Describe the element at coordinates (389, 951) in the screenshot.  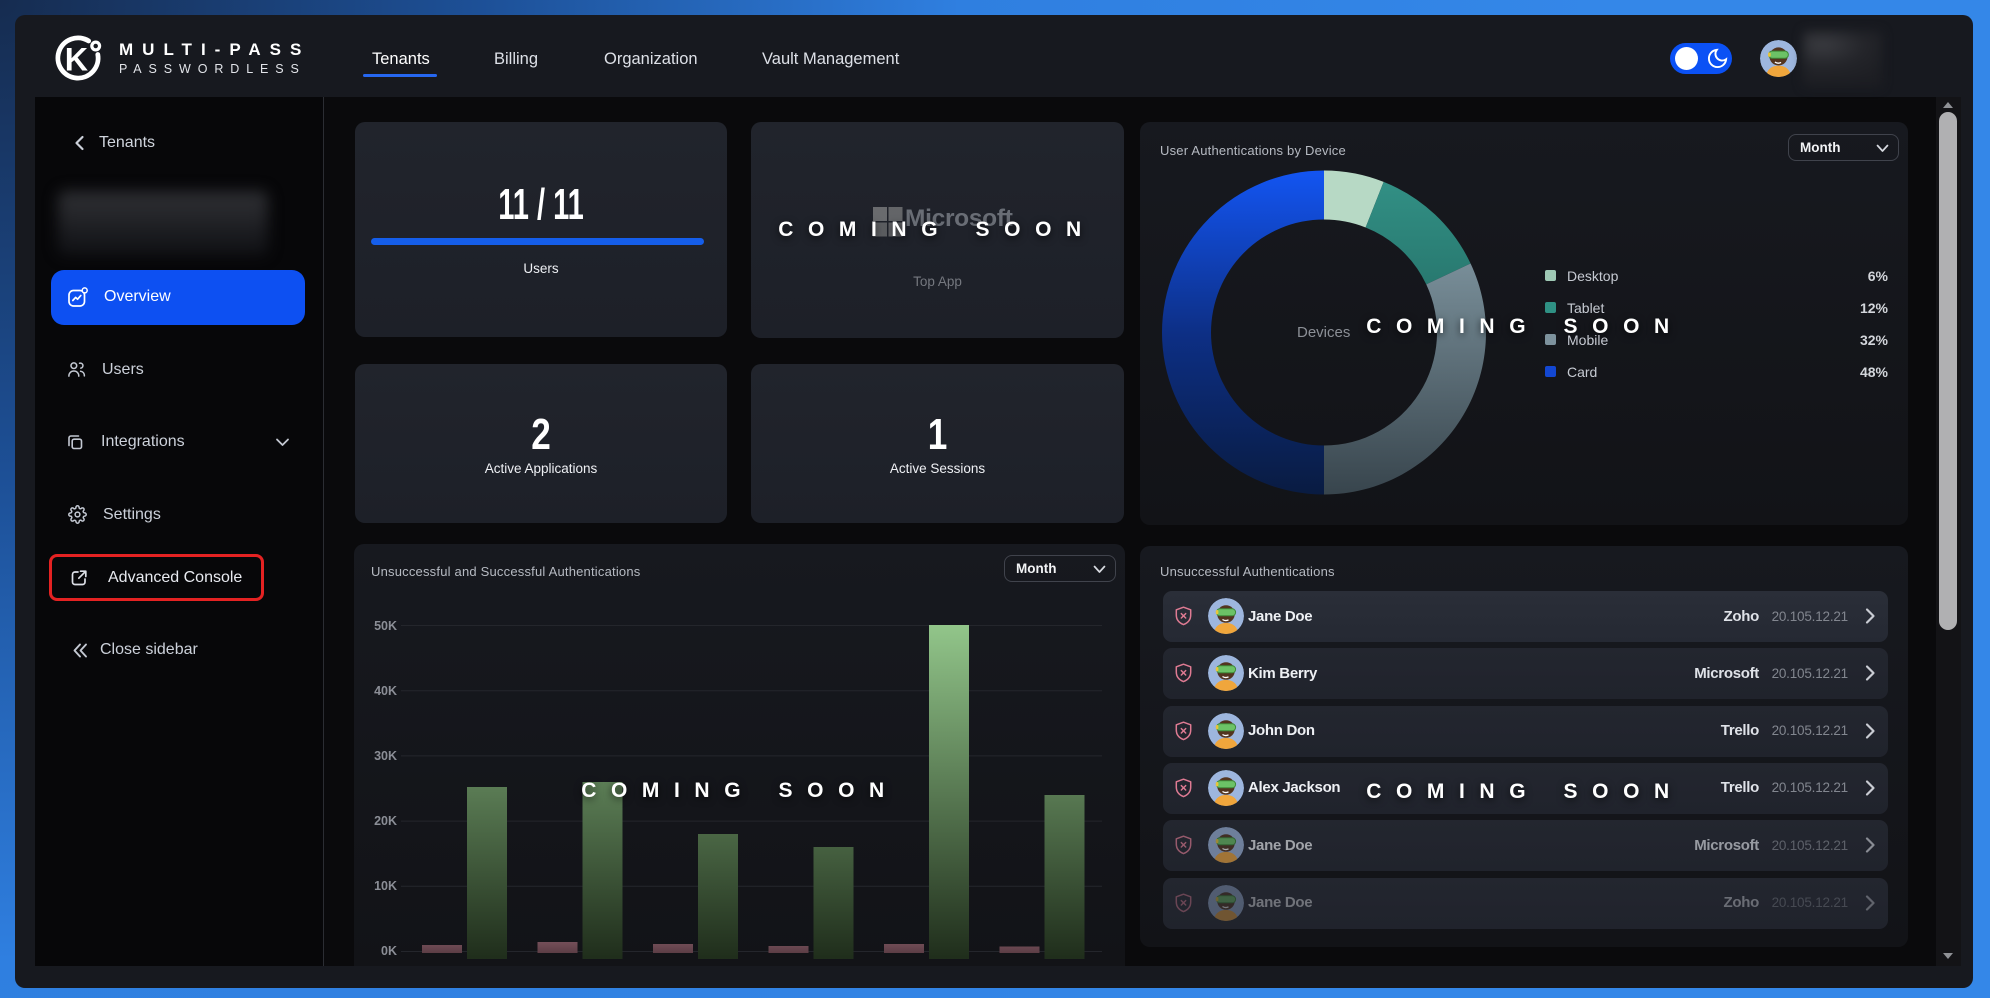
I see `svg-text: 0K` at that location.